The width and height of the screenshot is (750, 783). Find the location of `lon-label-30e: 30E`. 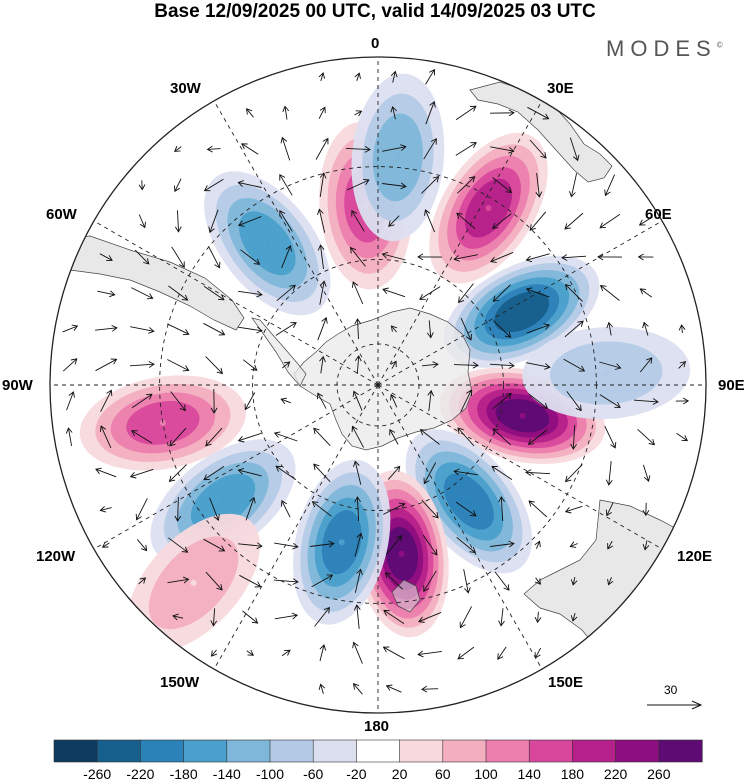

lon-label-30e: 30E is located at coordinates (560, 88).